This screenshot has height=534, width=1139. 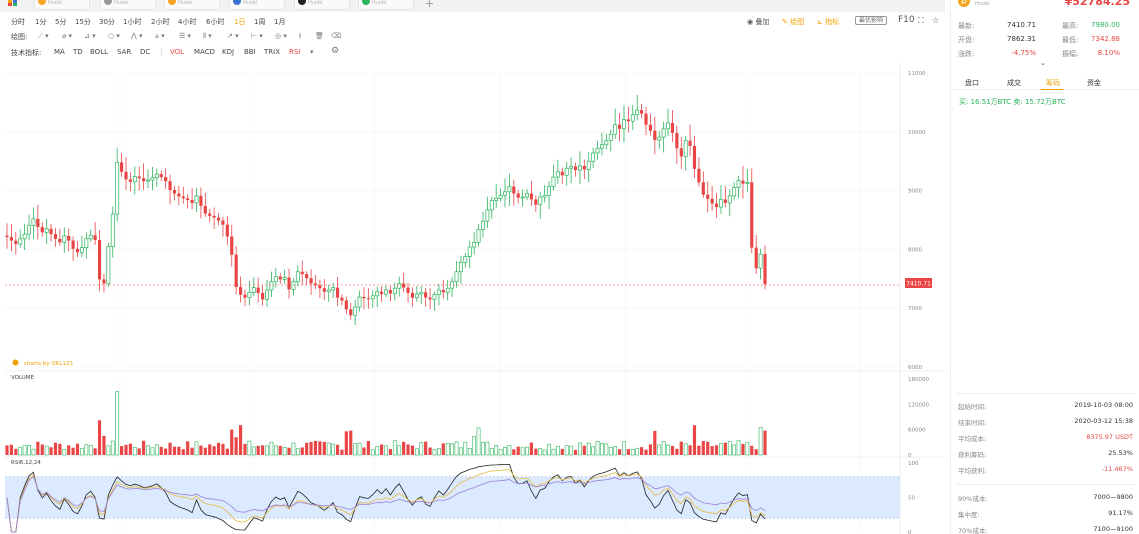 I want to click on chevron-down-icon: ⌄, so click(x=1043, y=63).